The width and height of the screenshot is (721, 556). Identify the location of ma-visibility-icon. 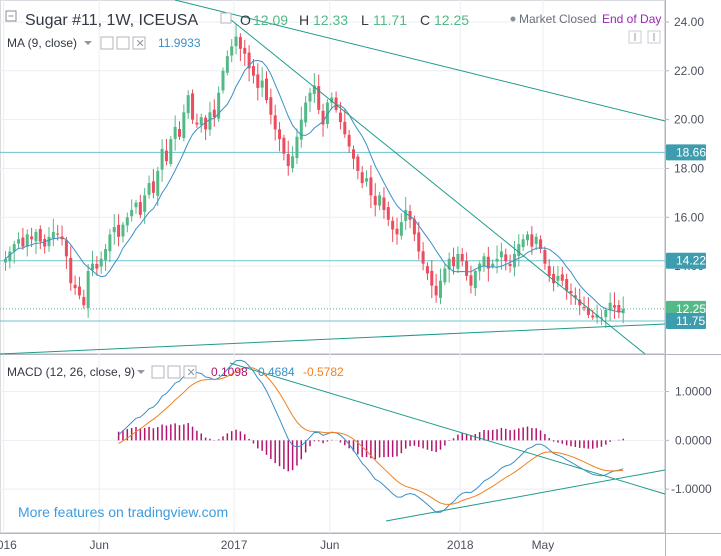
(107, 43).